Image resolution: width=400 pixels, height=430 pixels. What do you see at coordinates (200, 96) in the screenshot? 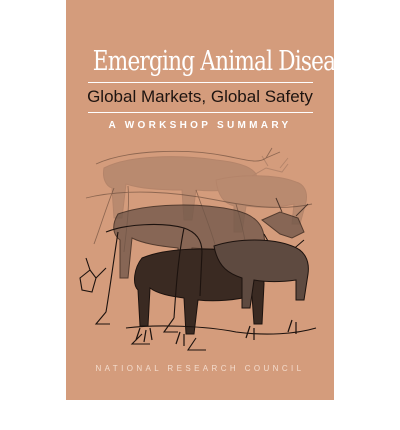
I see `book-subtitle: Global Markets, Global Safety` at bounding box center [200, 96].